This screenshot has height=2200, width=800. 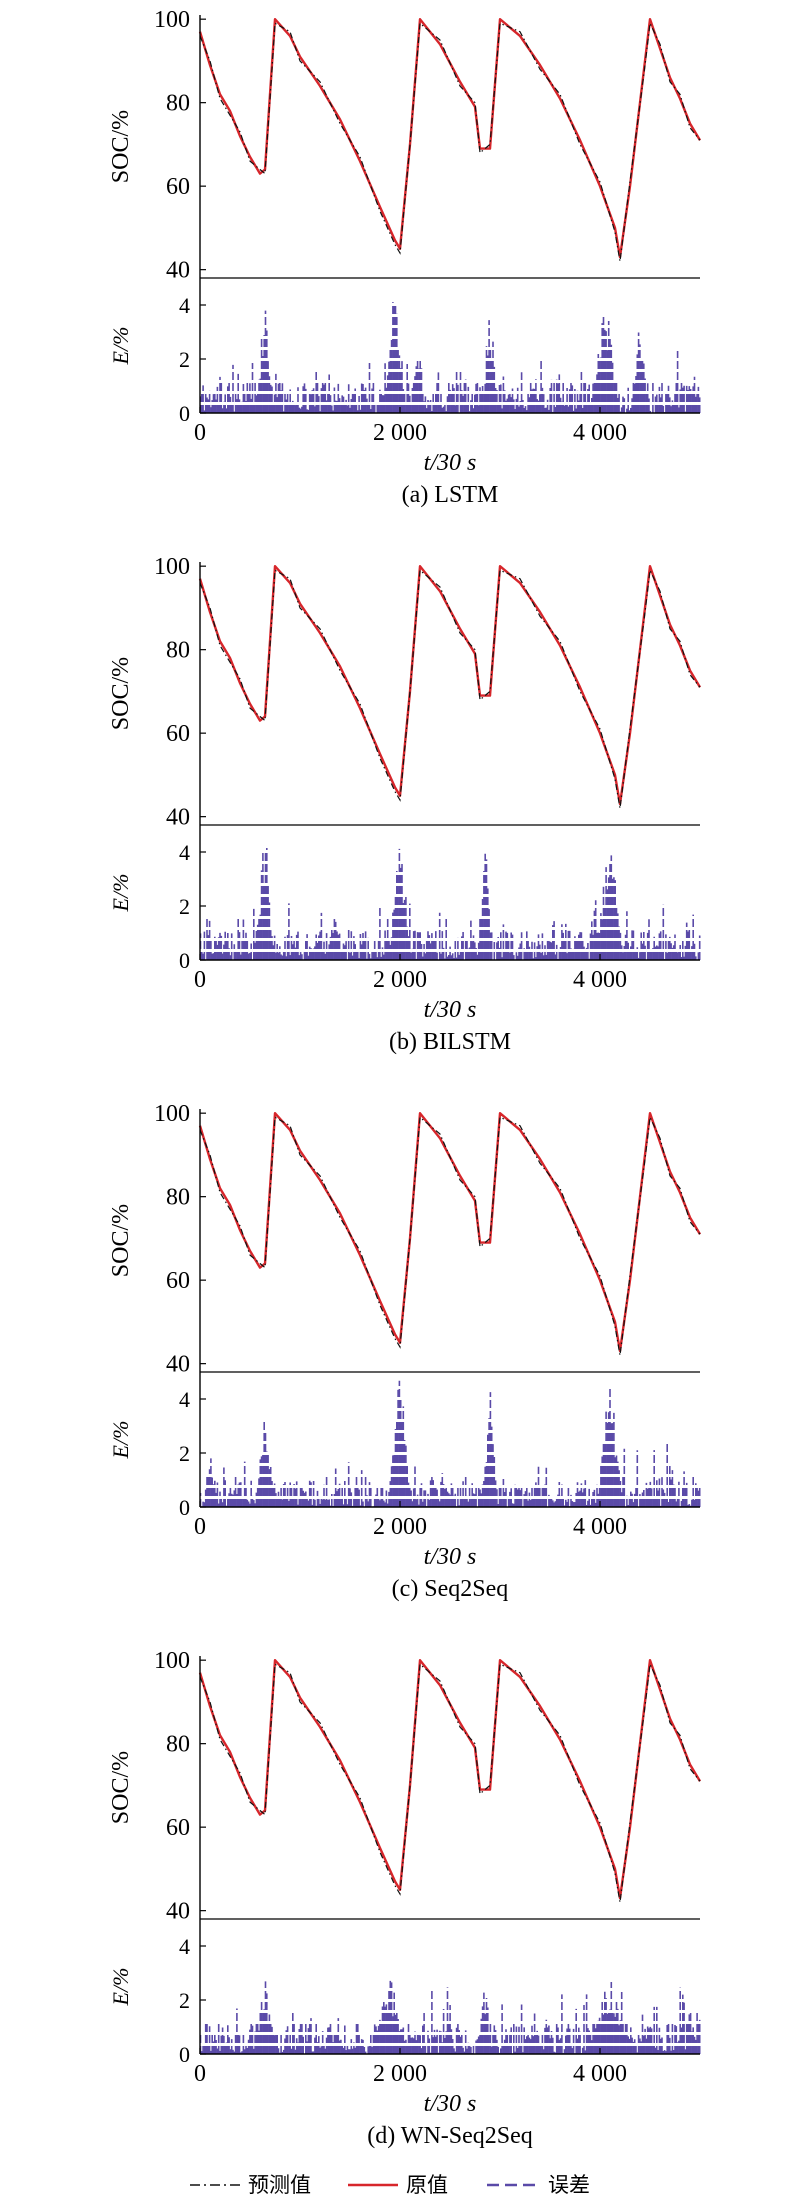 I want to click on legend-label-predicted: 预测值, so click(x=279, y=2185).